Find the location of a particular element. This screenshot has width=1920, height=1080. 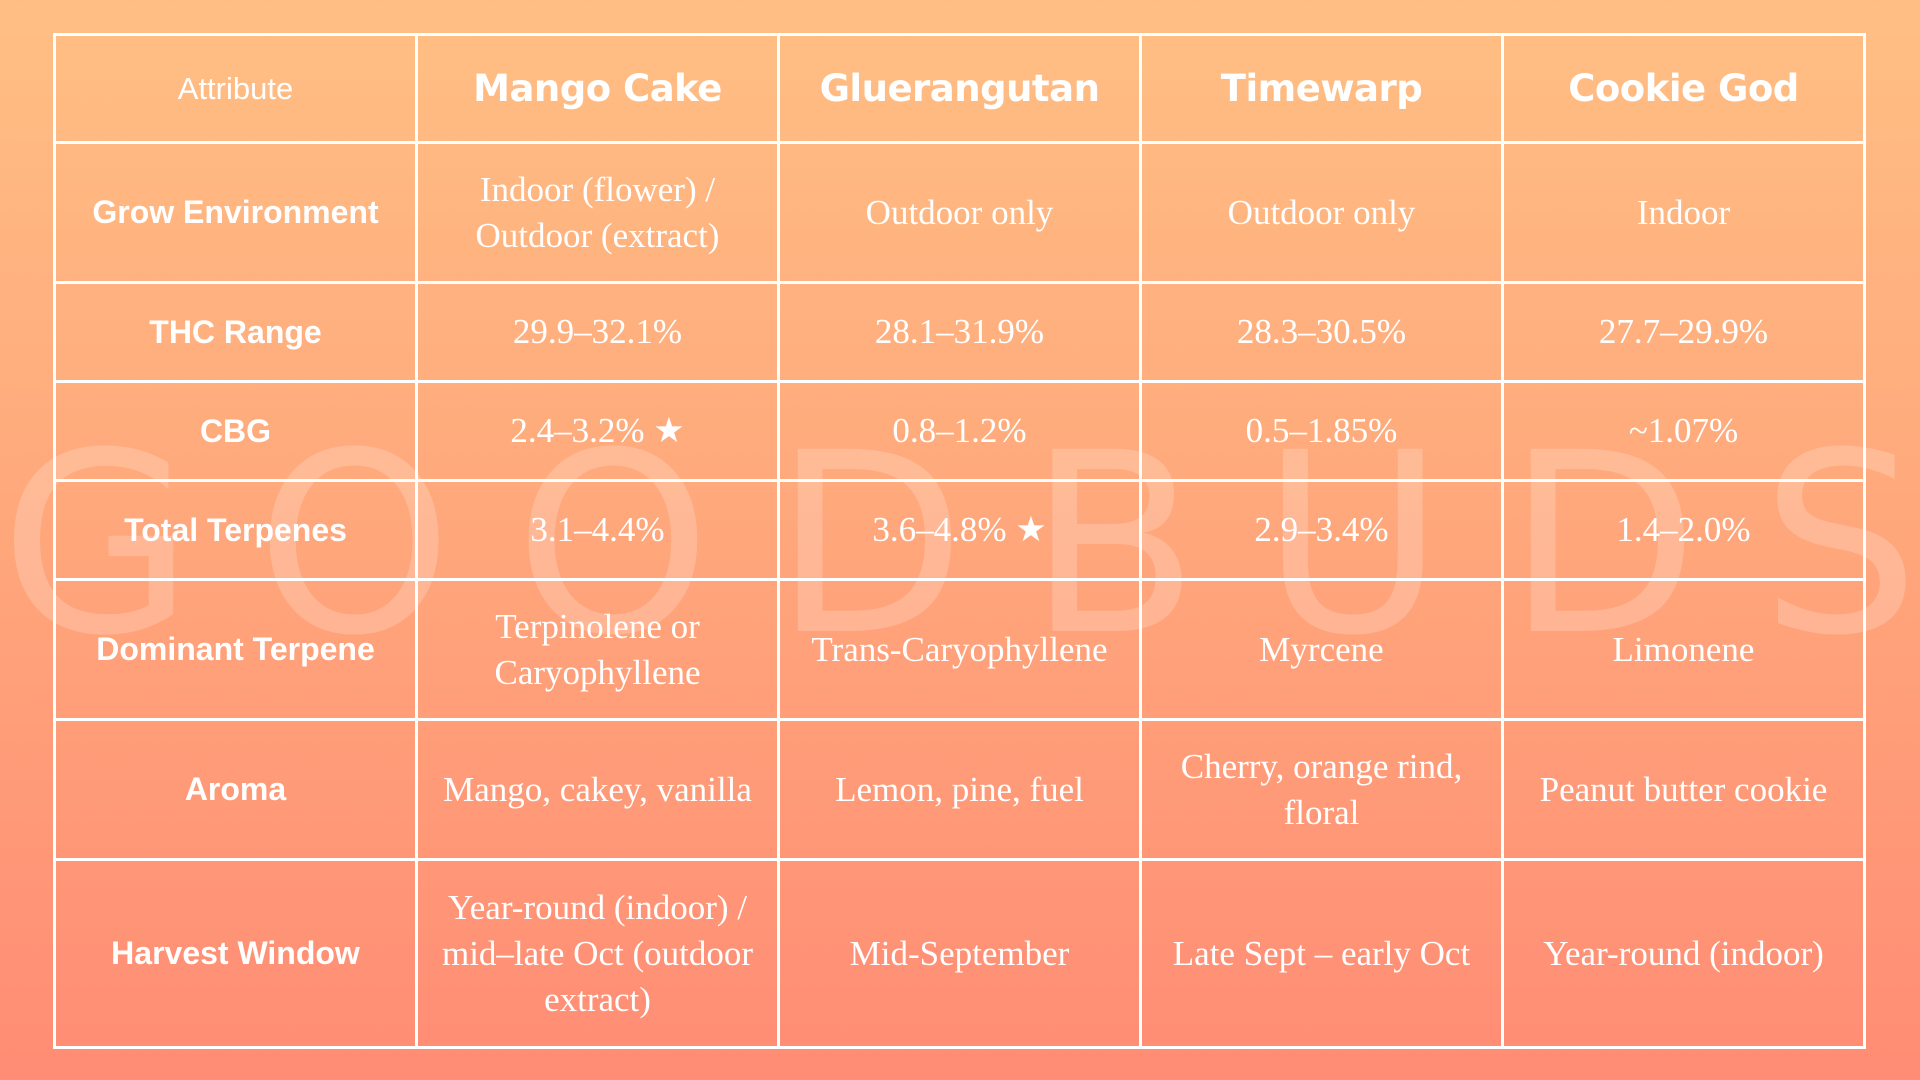

row-label: Harvest Window is located at coordinates (235, 953).